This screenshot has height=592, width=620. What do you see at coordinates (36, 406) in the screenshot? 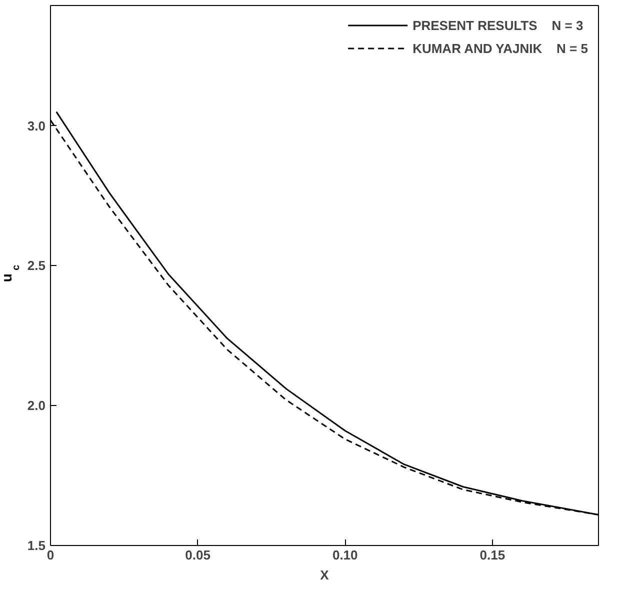
I see `y-tick-label: 2.0` at bounding box center [36, 406].